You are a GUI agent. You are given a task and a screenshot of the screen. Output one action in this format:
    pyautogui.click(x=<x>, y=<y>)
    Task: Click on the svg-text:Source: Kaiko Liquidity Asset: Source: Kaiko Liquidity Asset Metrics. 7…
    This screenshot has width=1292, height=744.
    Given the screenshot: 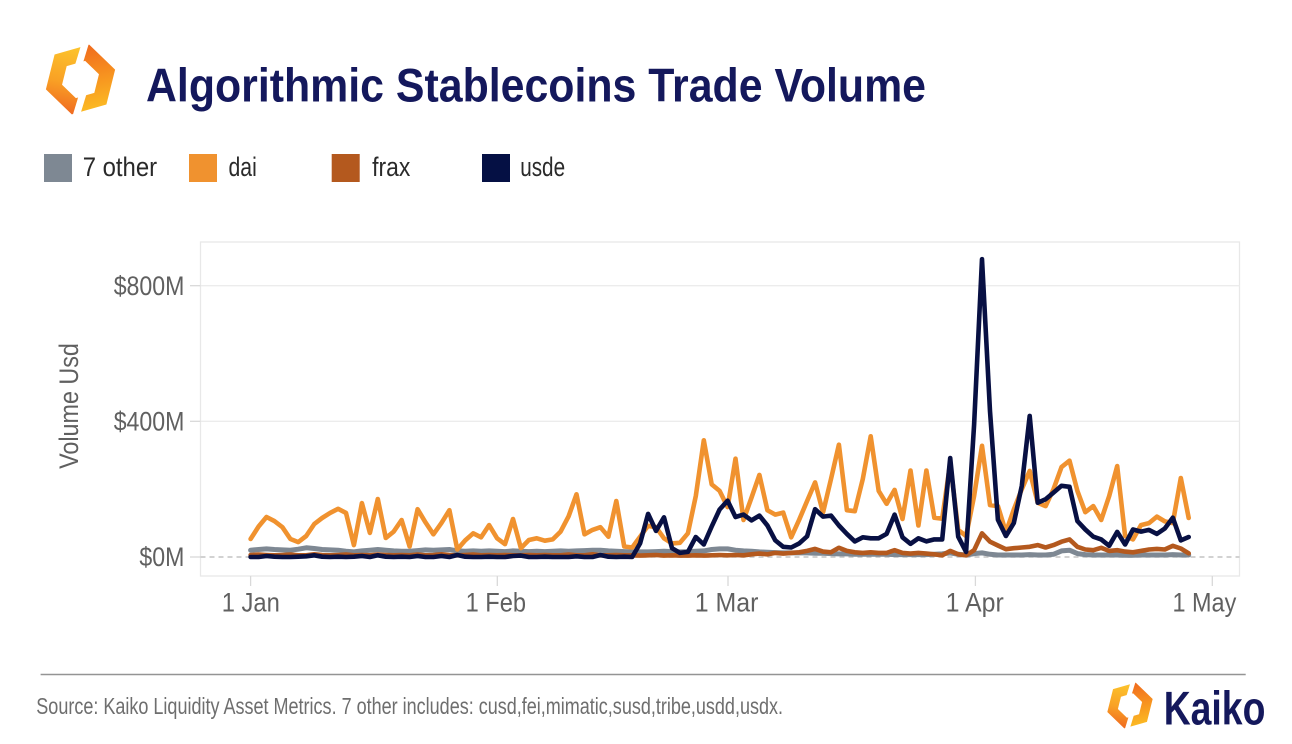 What is the action you would take?
    pyautogui.click(x=409, y=706)
    